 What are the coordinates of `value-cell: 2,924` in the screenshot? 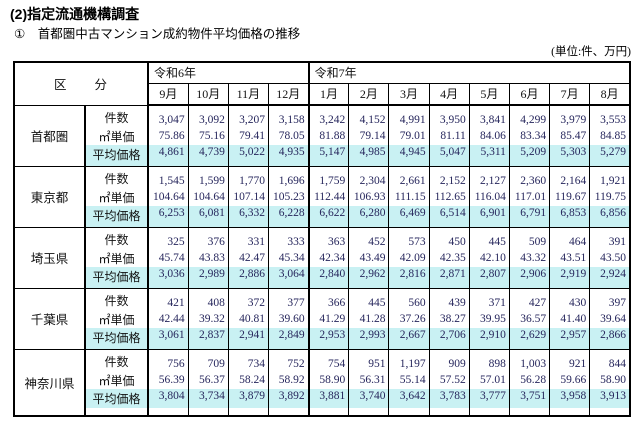 It's located at (610, 278).